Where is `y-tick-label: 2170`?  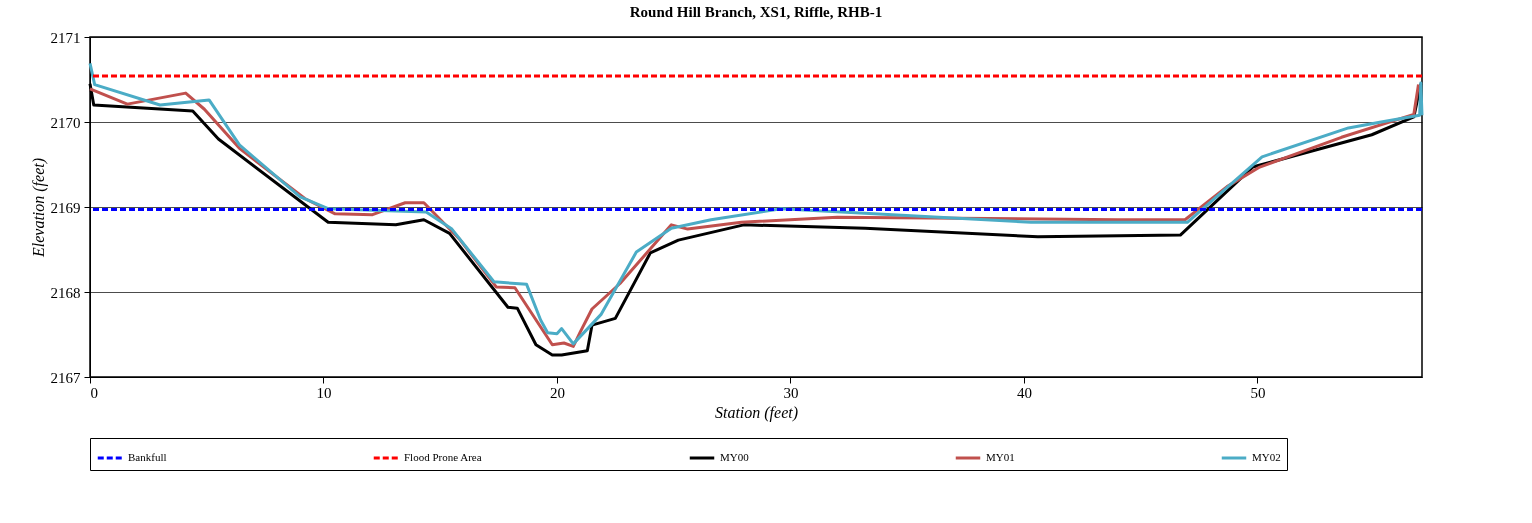 y-tick-label: 2170 is located at coordinates (65, 122).